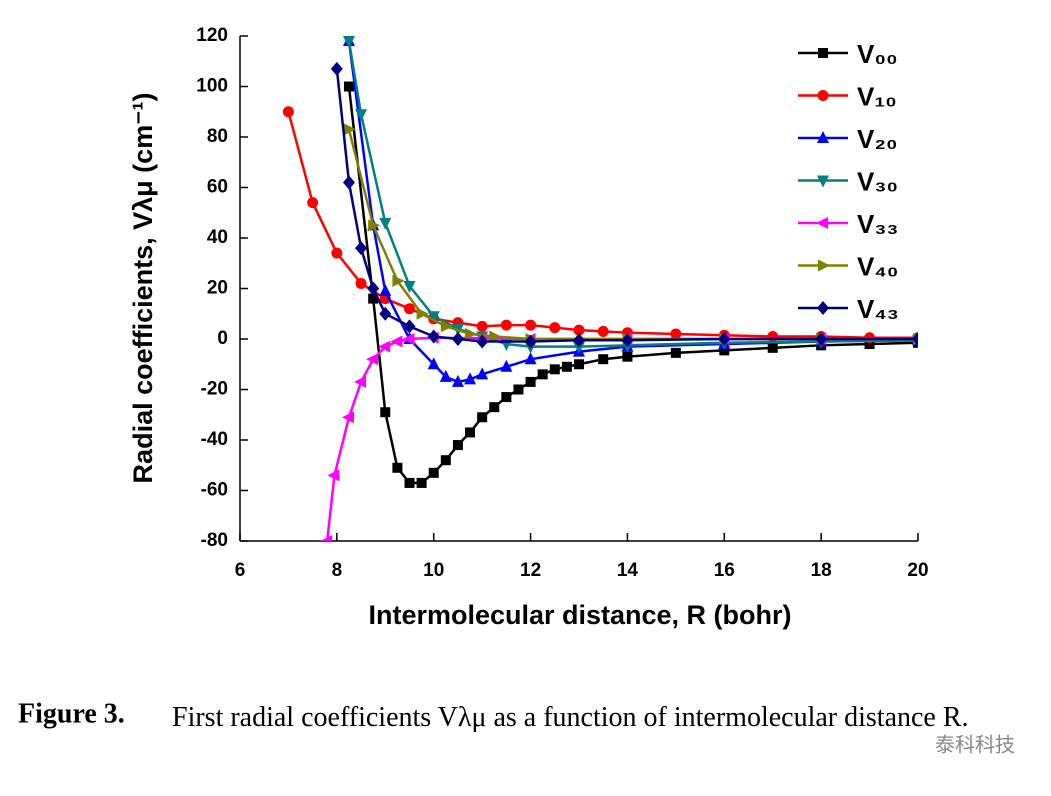 The height and width of the screenshot is (796, 1051). What do you see at coordinates (917, 570) in the screenshot?
I see `x-tick-label: 20` at bounding box center [917, 570].